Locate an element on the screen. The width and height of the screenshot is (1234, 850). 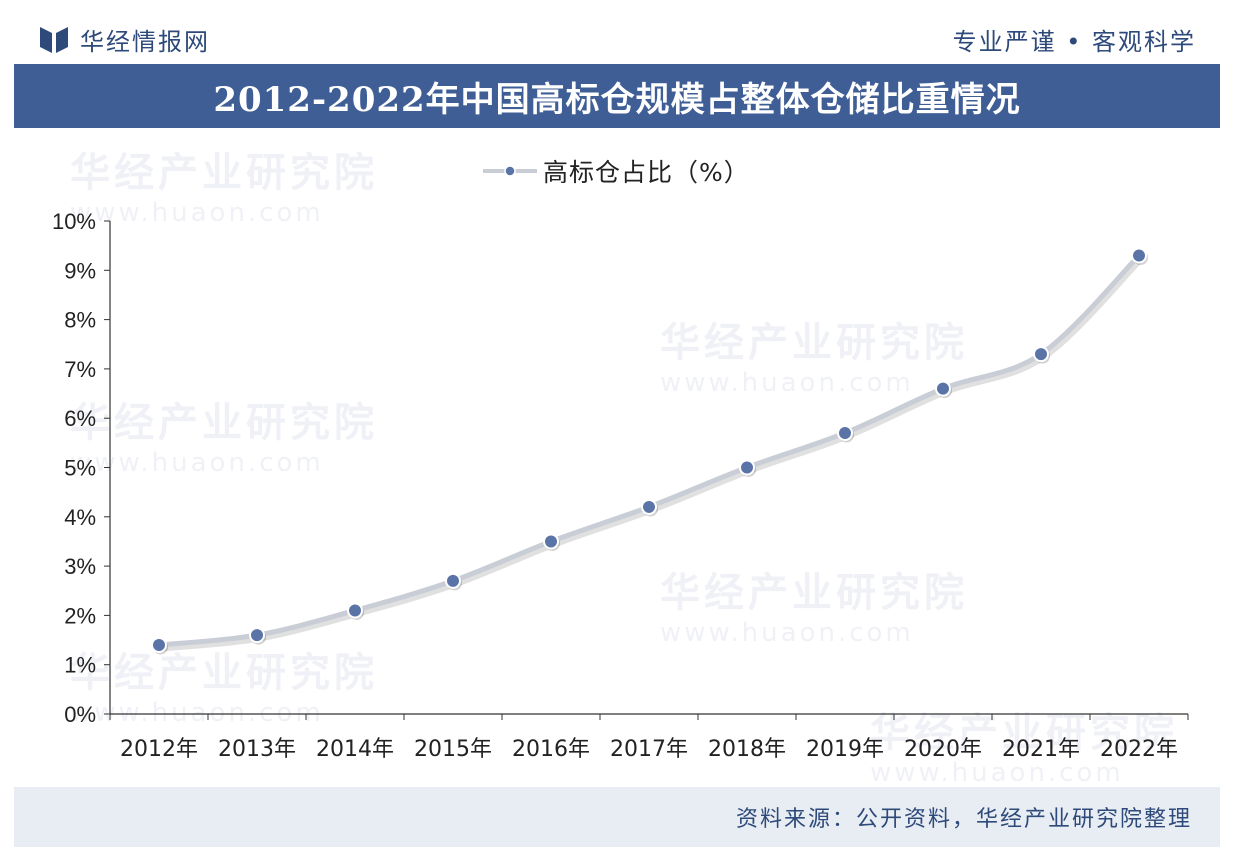
y-tick-label: 3% is located at coordinates (80, 566).